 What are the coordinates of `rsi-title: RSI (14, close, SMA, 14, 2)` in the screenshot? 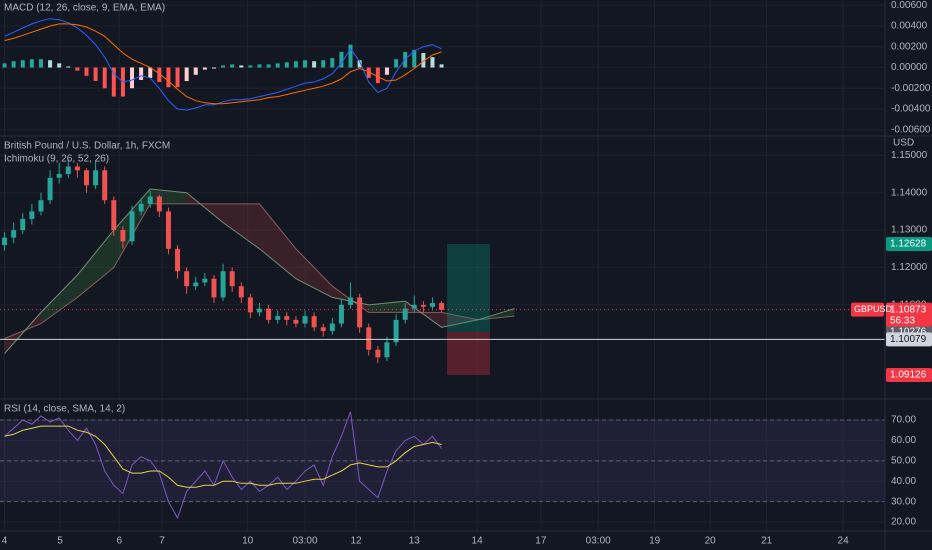 It's located at (64, 409).